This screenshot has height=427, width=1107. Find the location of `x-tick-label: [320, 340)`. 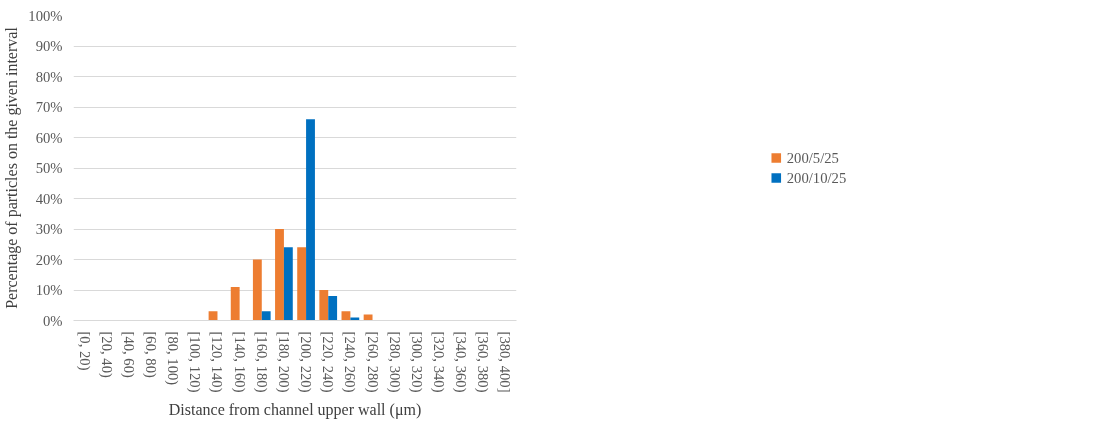

x-tick-label: [320, 340) is located at coordinates (438, 362).